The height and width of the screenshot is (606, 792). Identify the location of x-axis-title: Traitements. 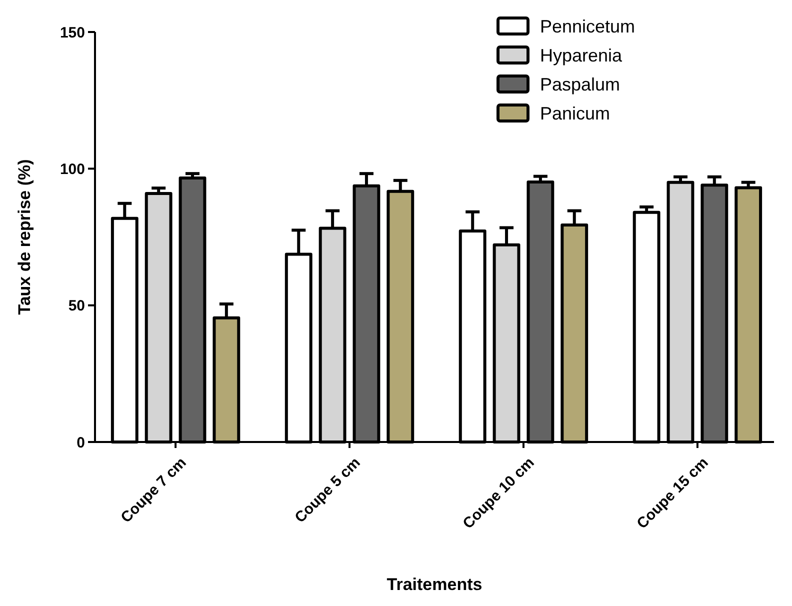
(434, 584).